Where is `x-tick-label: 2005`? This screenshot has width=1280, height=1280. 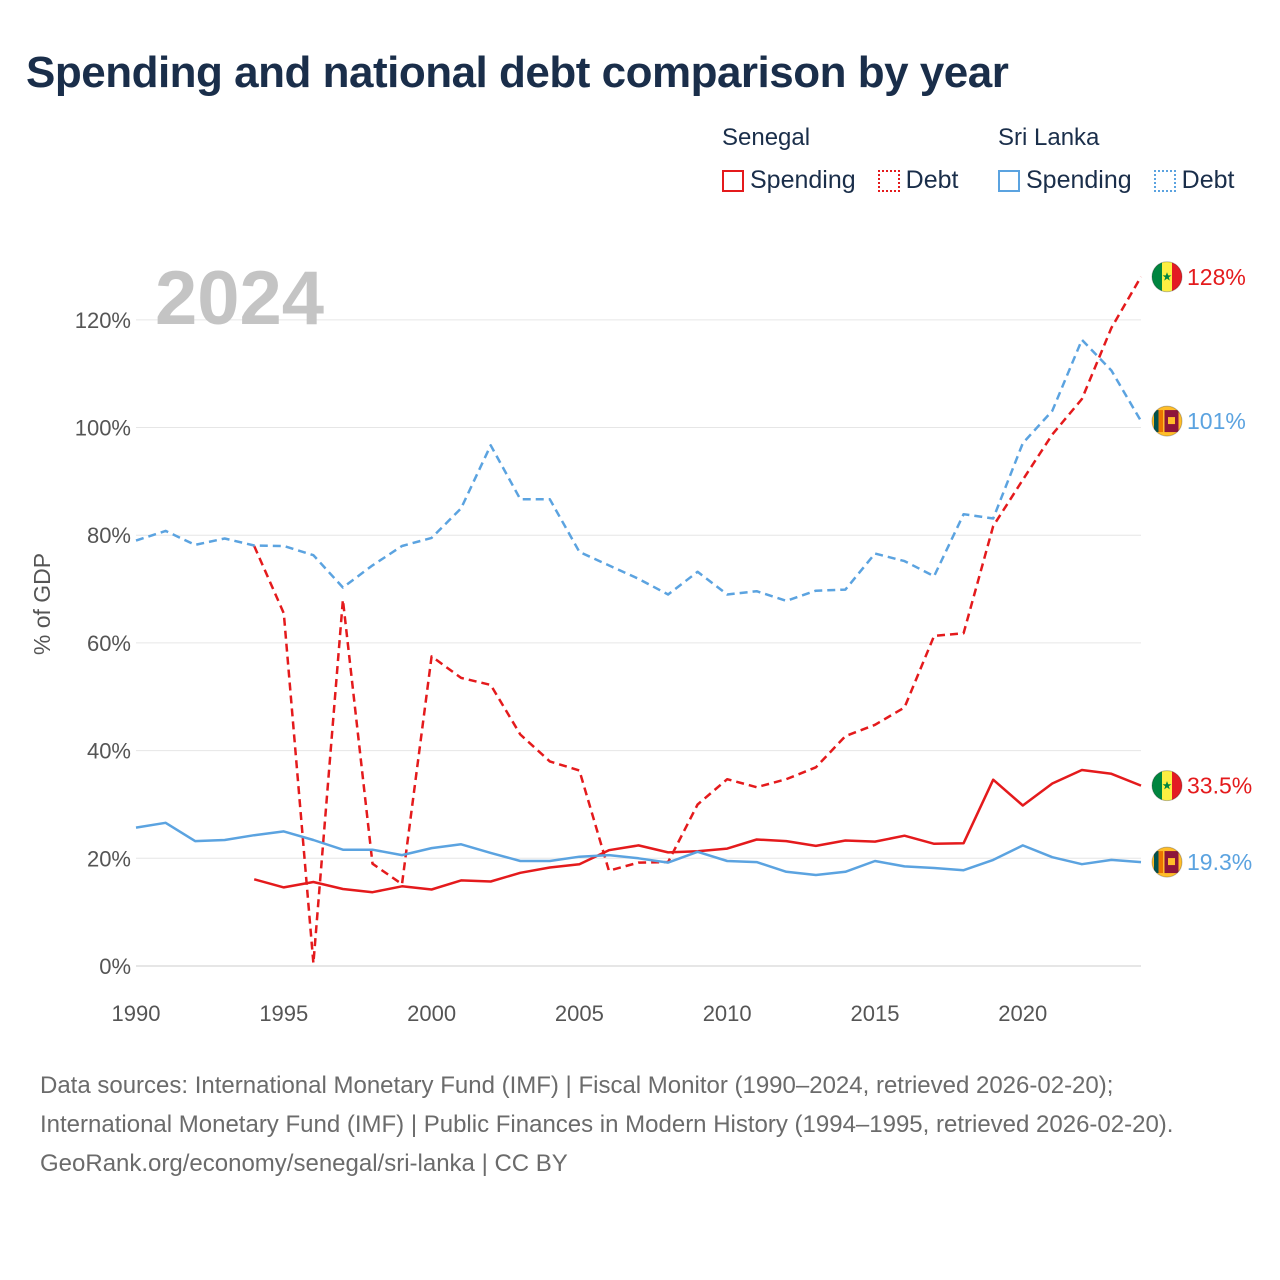 x-tick-label: 2005 is located at coordinates (579, 1013).